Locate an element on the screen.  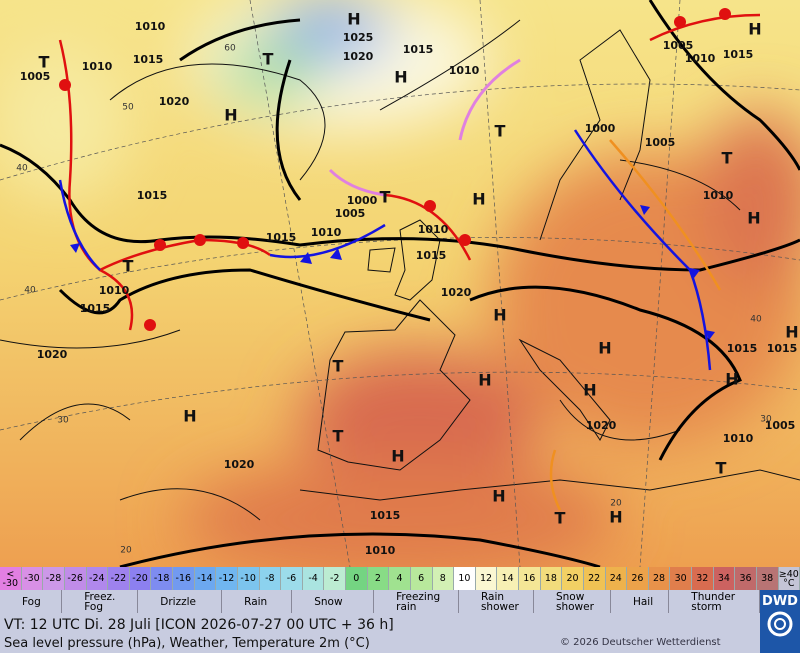
weather-item: Rain shower is located at coordinates (496, 601).